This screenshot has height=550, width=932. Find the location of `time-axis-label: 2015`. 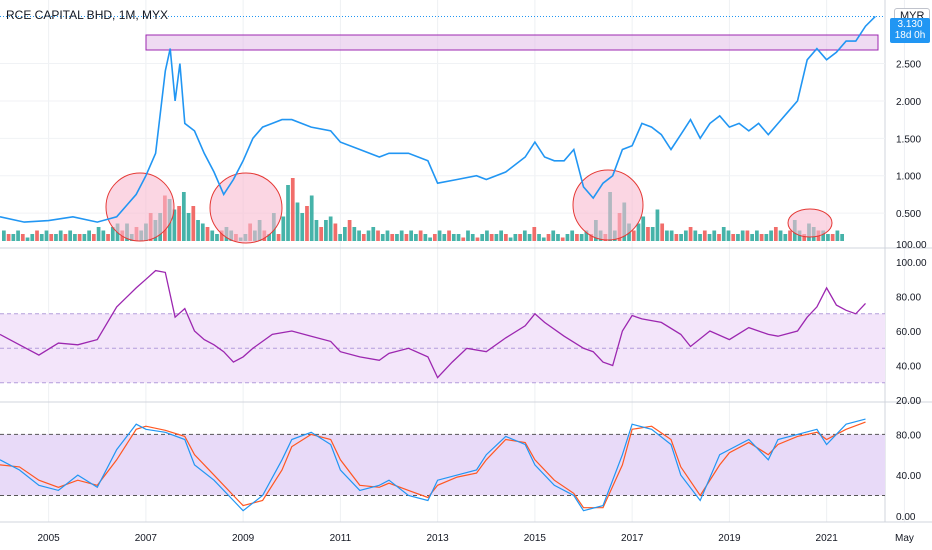

time-axis-label: 2015 is located at coordinates (535, 538).